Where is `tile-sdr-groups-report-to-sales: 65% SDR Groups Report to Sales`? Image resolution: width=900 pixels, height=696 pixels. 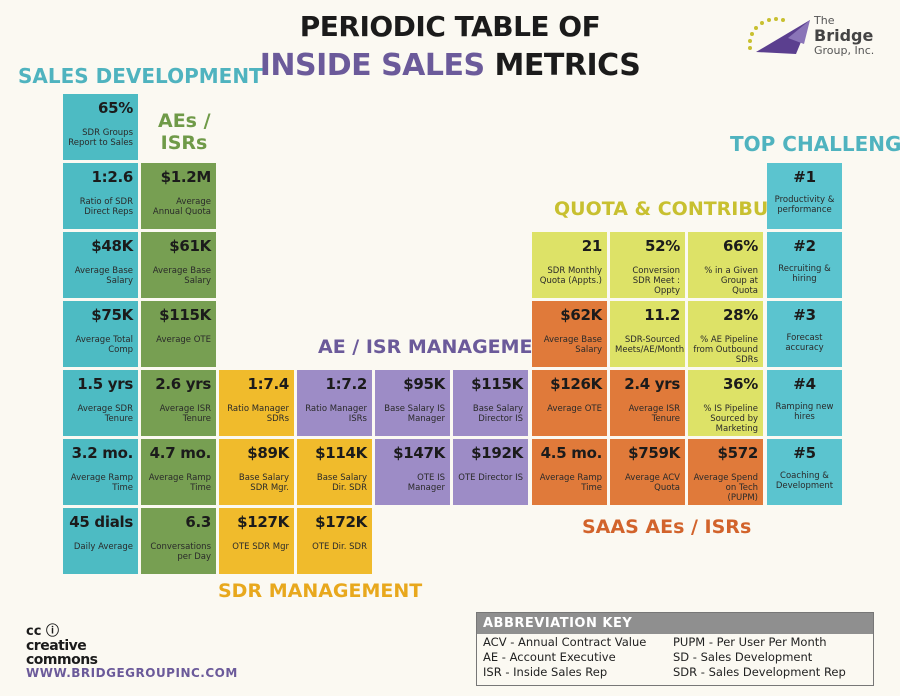
tile-sdr-groups-report-to-sales: 65% SDR Groups Report to Sales is located at coordinates (100, 127).